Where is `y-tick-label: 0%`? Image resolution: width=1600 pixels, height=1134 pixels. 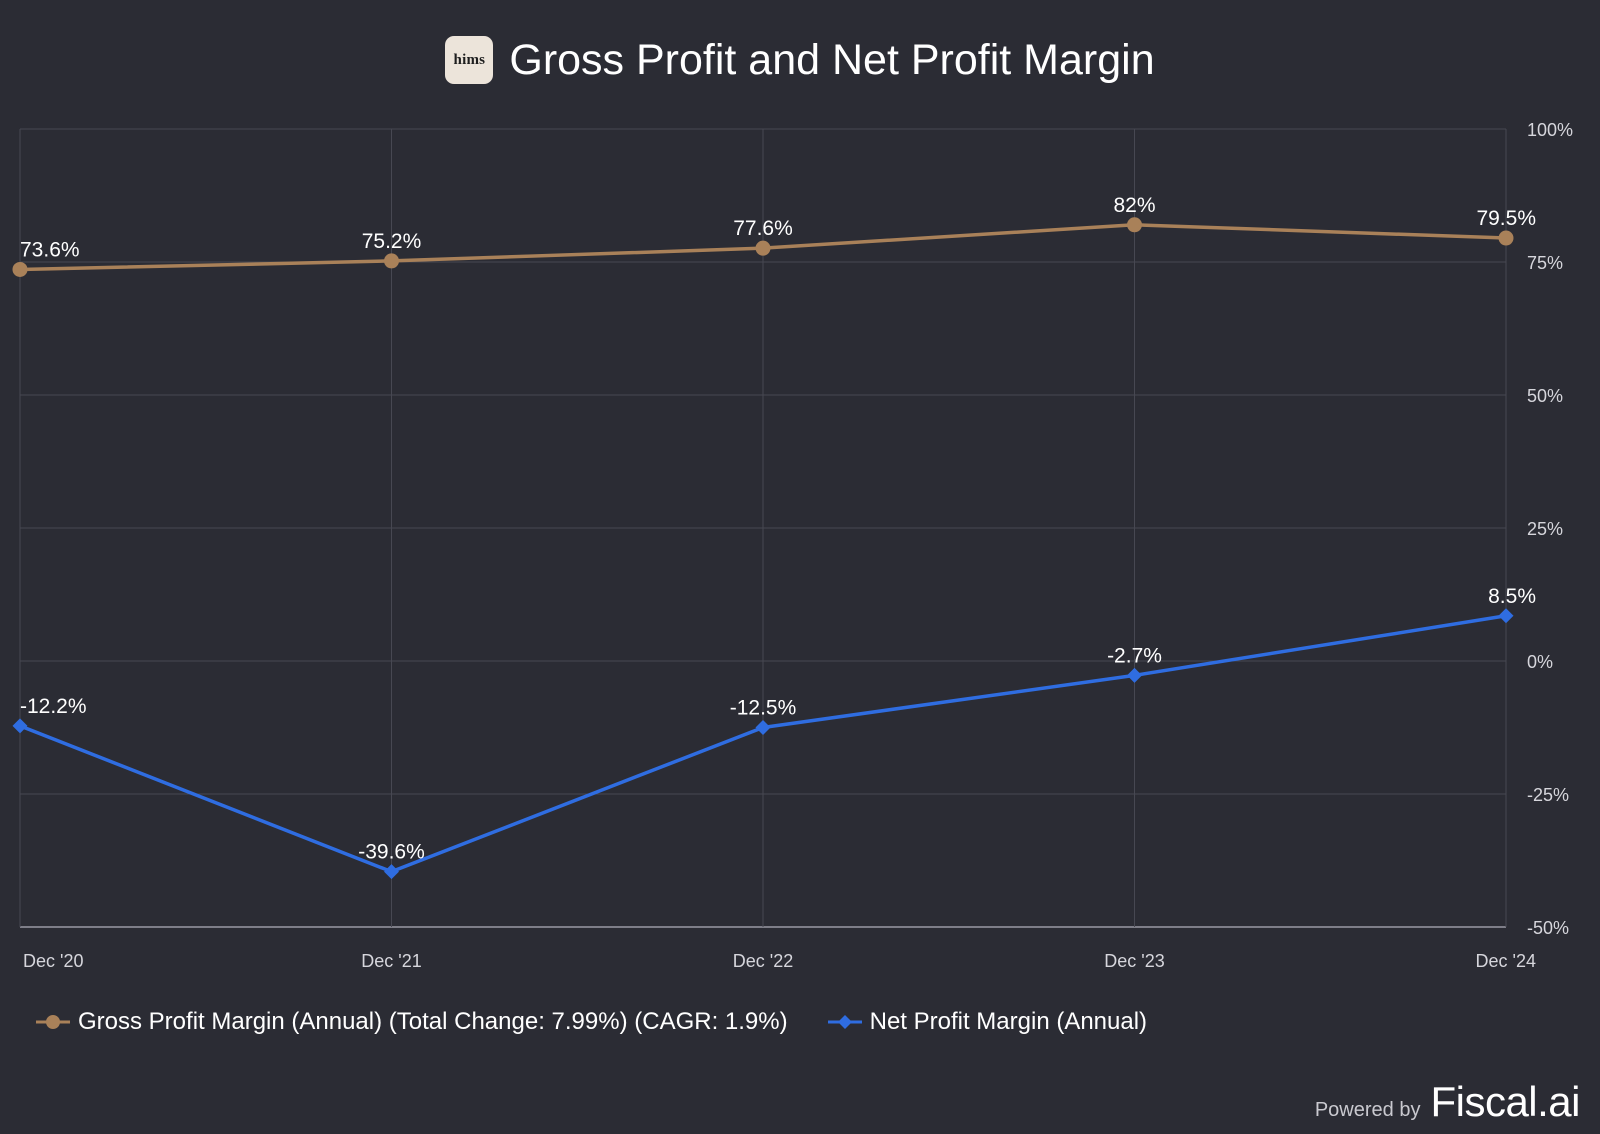 y-tick-label: 0% is located at coordinates (1540, 662).